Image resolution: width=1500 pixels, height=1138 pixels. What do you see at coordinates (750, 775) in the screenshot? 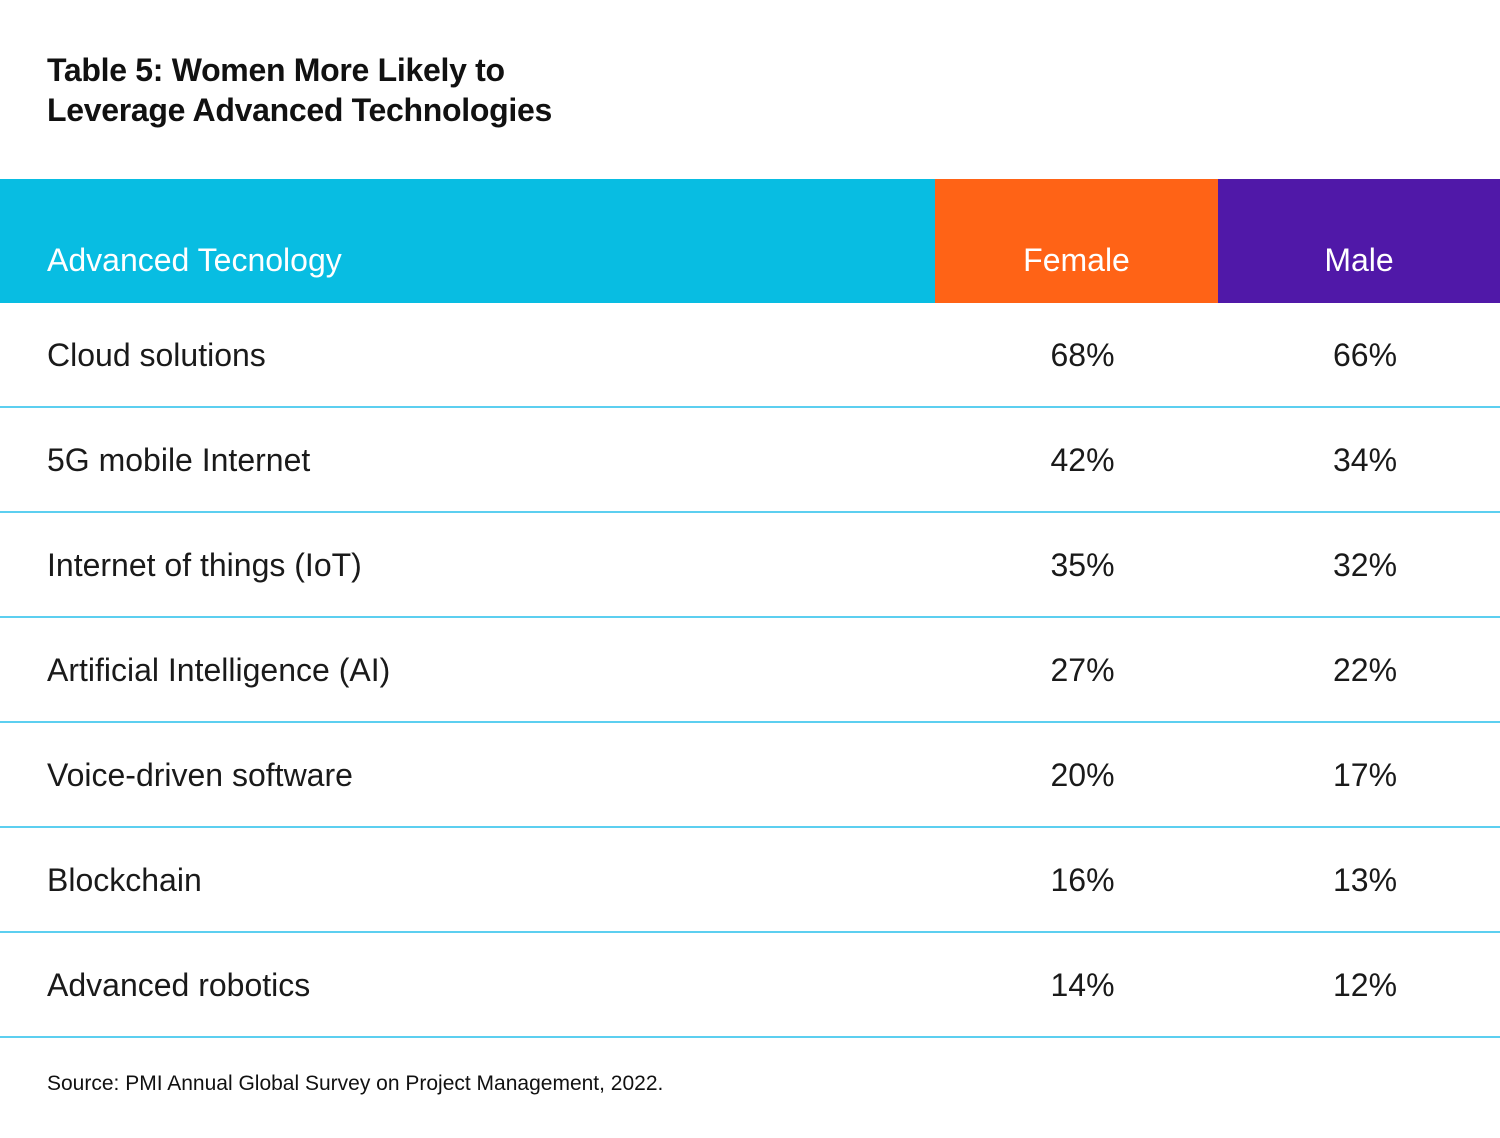
I see `table-row: Voice-driven software 20% 17%` at bounding box center [750, 775].